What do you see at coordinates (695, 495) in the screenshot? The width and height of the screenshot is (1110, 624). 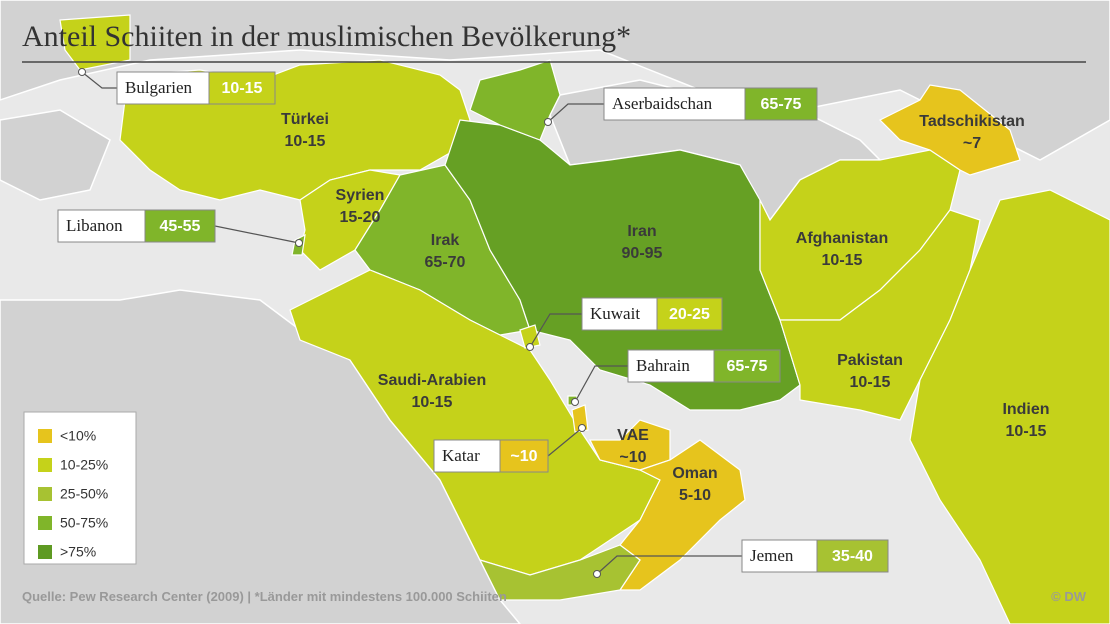 I see `region-value: 5-10` at bounding box center [695, 495].